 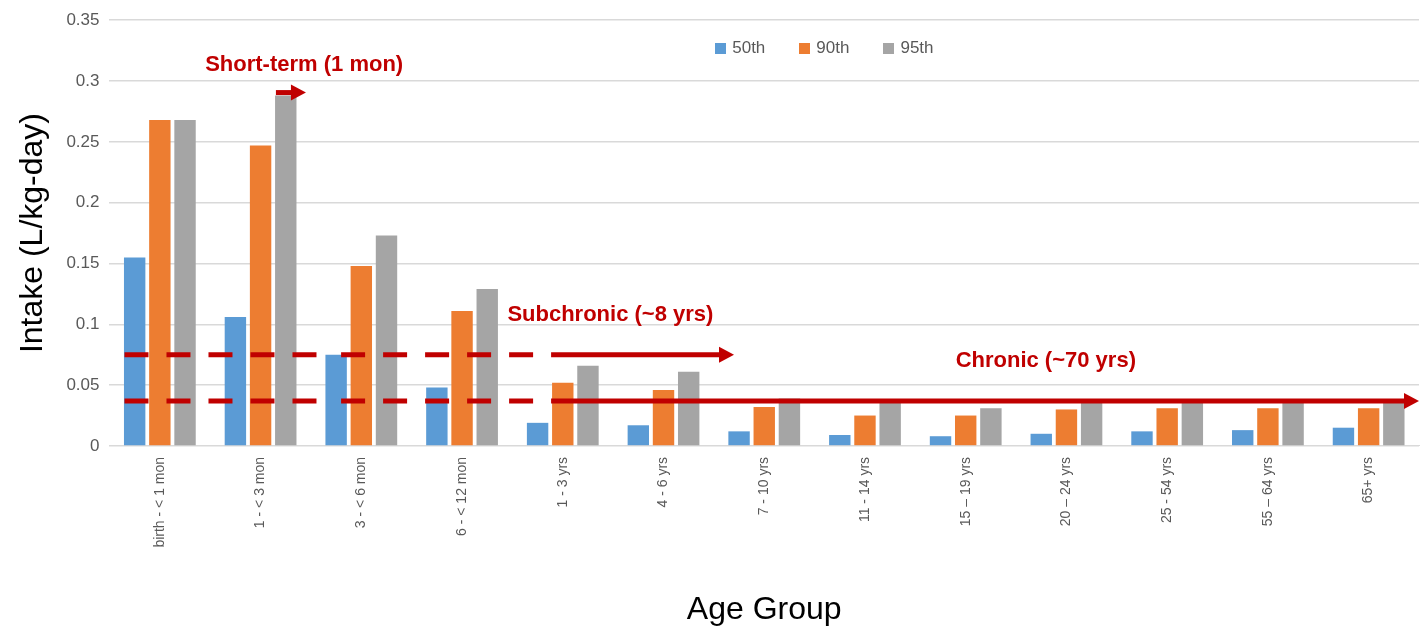 What do you see at coordinates (460, 496) in the screenshot?
I see `x-tick-label: 6 - < 12 mon` at bounding box center [460, 496].